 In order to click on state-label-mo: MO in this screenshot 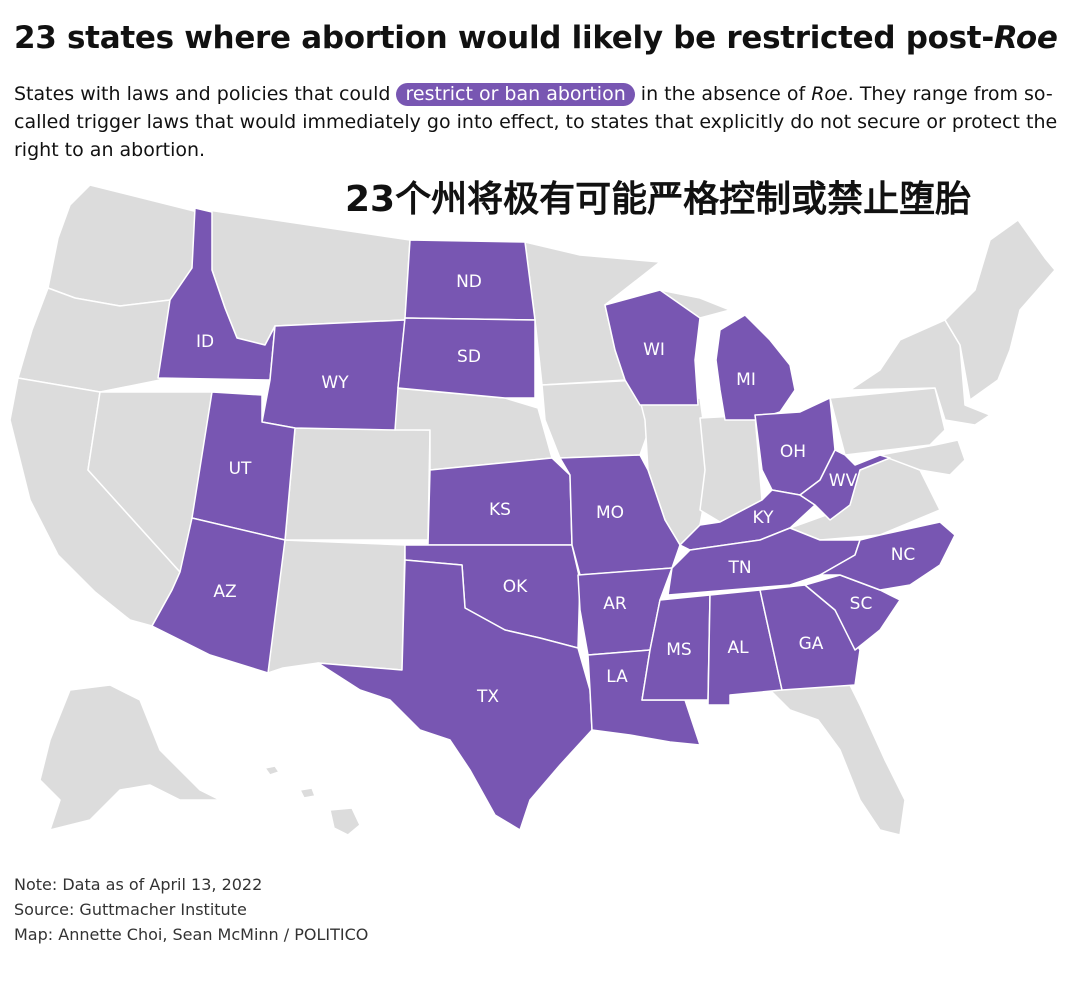, I will do `click(610, 513)`.